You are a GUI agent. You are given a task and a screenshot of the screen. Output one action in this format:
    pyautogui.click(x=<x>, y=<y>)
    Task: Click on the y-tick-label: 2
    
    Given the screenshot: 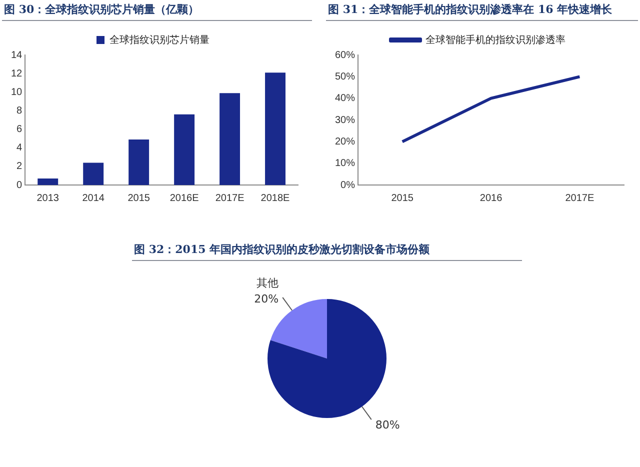 What is the action you would take?
    pyautogui.click(x=19, y=166)
    